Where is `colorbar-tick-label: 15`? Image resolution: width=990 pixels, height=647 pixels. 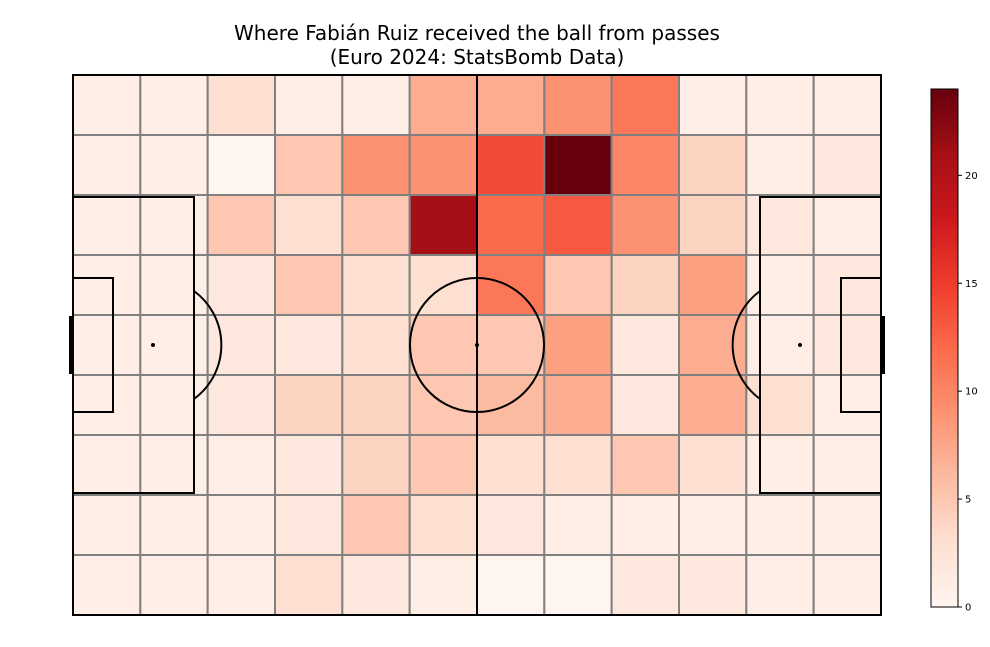
colorbar-tick-label: 15 is located at coordinates (971, 284).